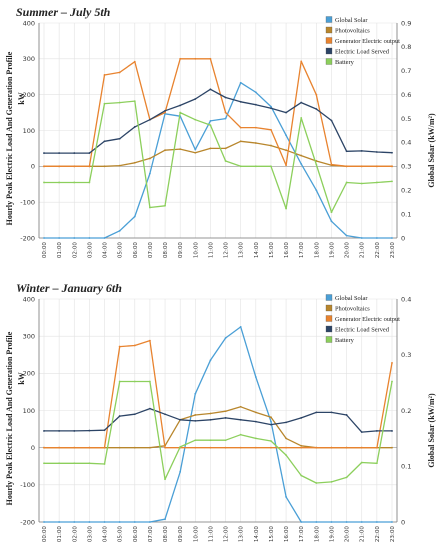 Image resolution: width=443 pixels, height=550 pixels. What do you see at coordinates (33, 167) in the screenshot?
I see `y-tick-label: 0` at bounding box center [33, 167].